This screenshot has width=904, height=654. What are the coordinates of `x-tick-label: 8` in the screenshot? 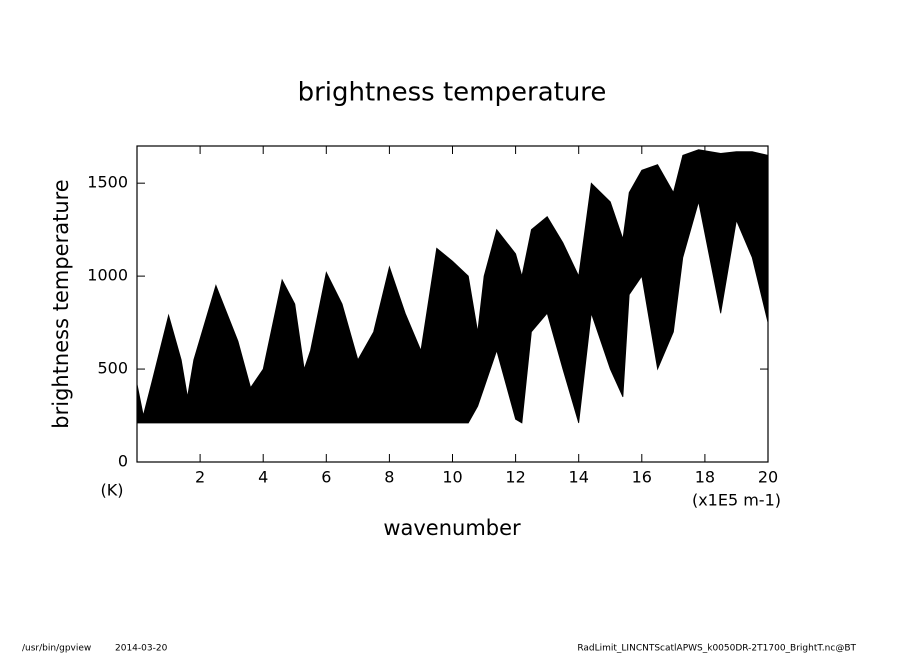 It's located at (389, 477).